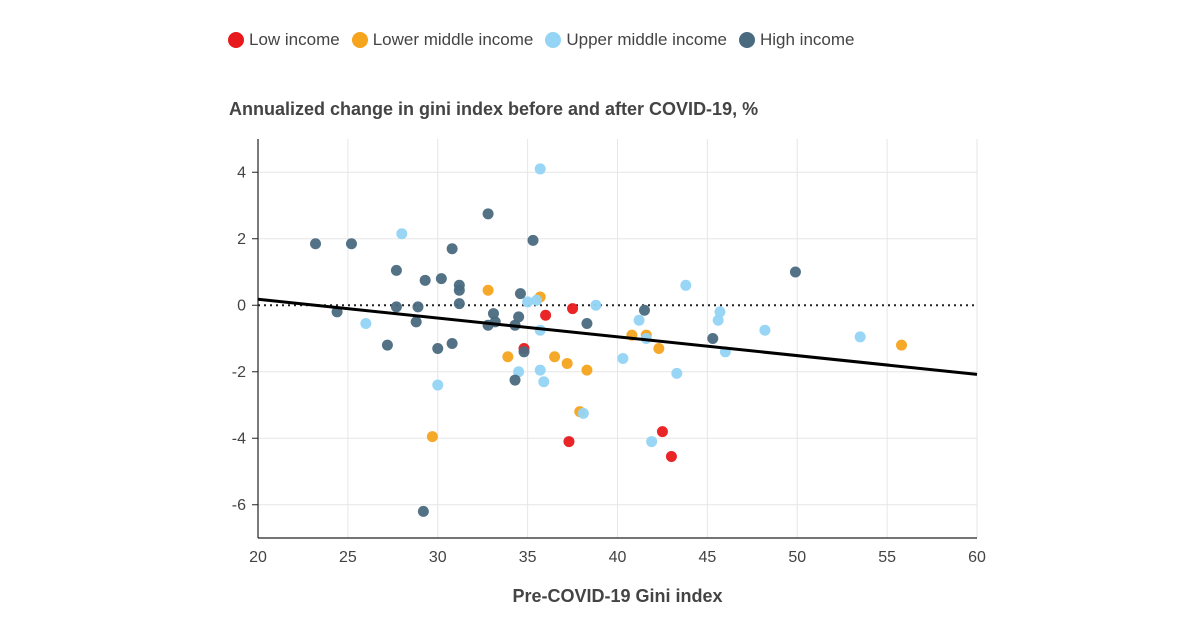 The height and width of the screenshot is (630, 1200). What do you see at coordinates (646, 39) in the screenshot?
I see `legend-label-upper-middle-income: Upper middle income` at bounding box center [646, 39].